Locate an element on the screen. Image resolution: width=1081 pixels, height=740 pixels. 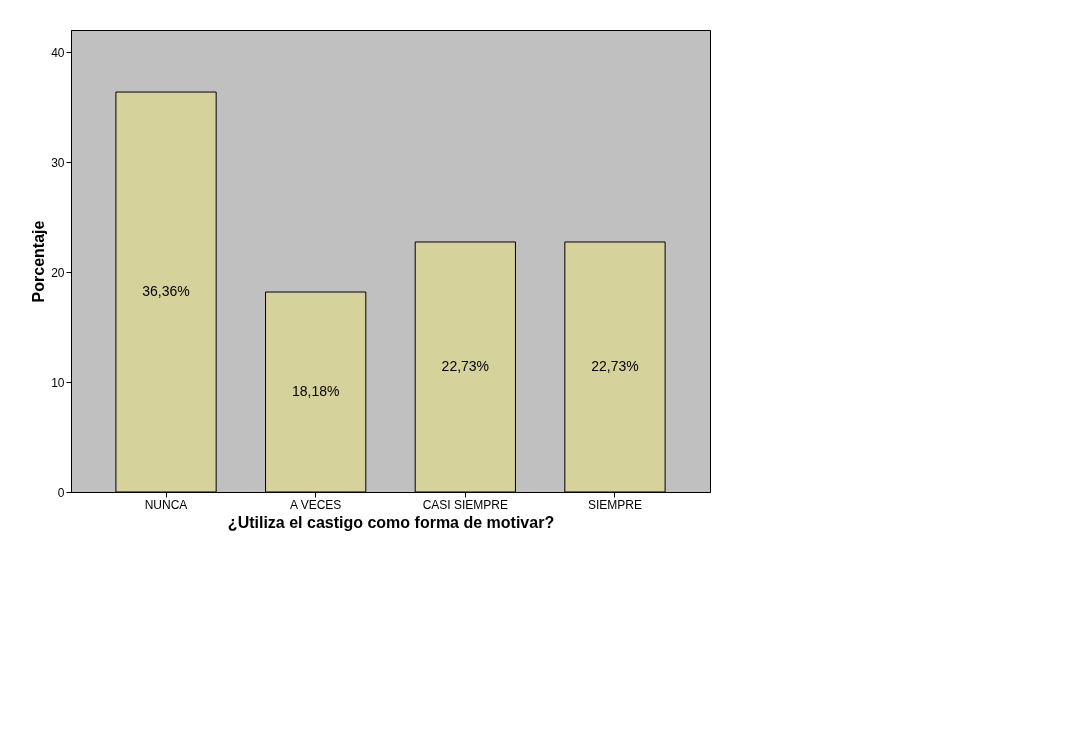
x-tick-label: SIEMPRE is located at coordinates (614, 504).